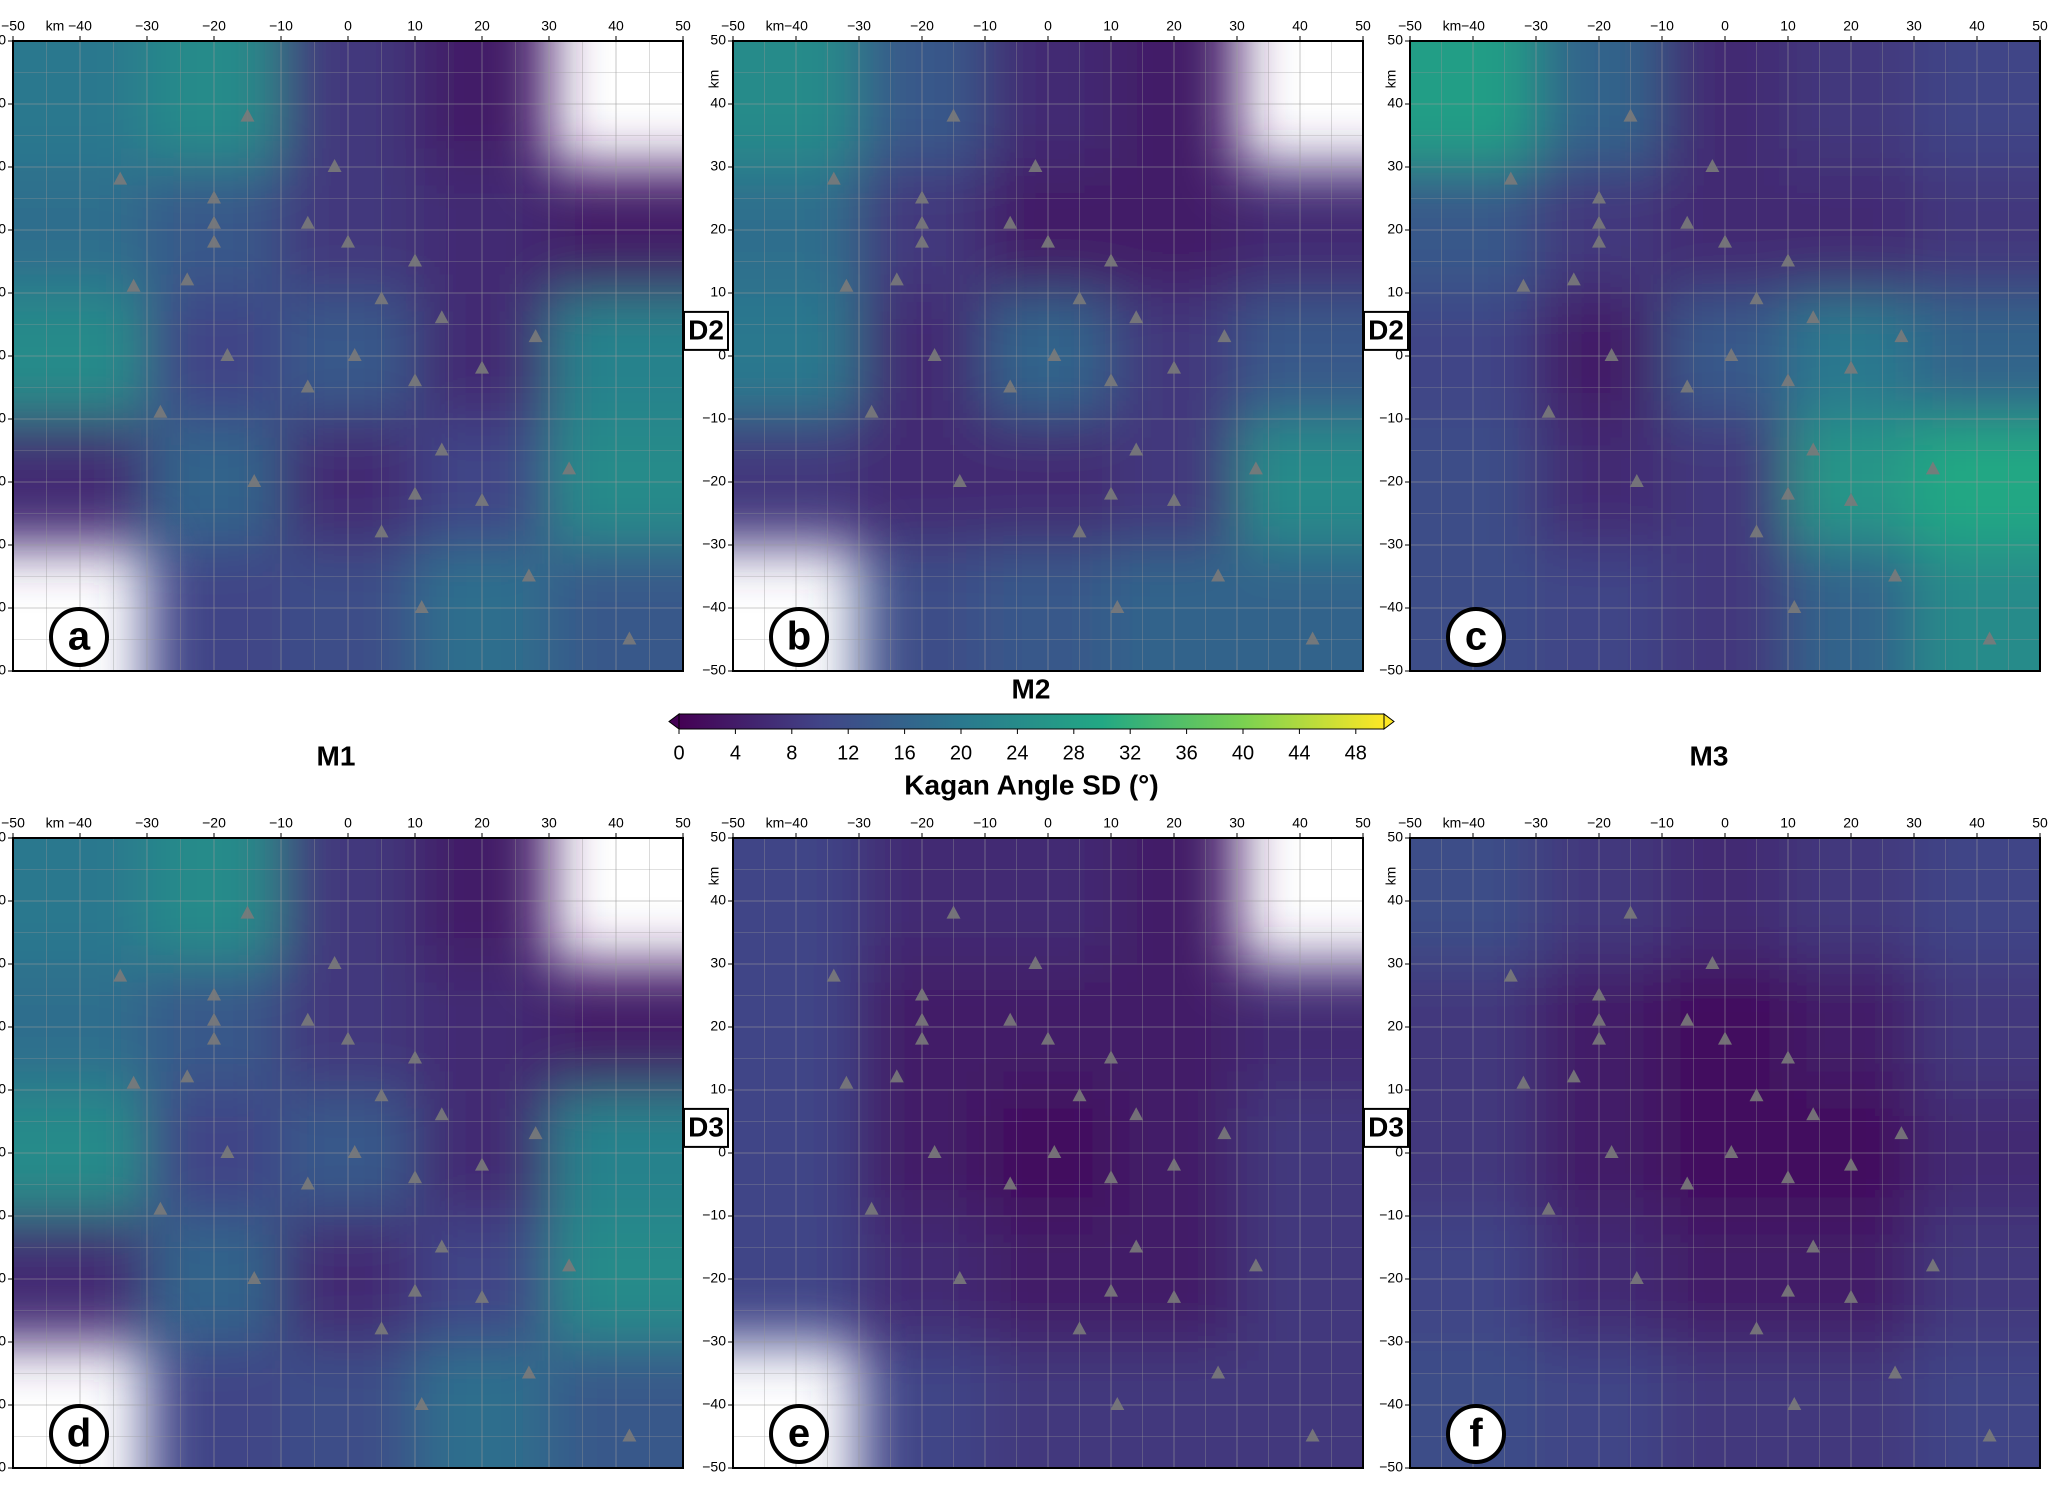 The height and width of the screenshot is (1493, 2067). I want to click on colorbar-tick-label: 8, so click(791, 753).